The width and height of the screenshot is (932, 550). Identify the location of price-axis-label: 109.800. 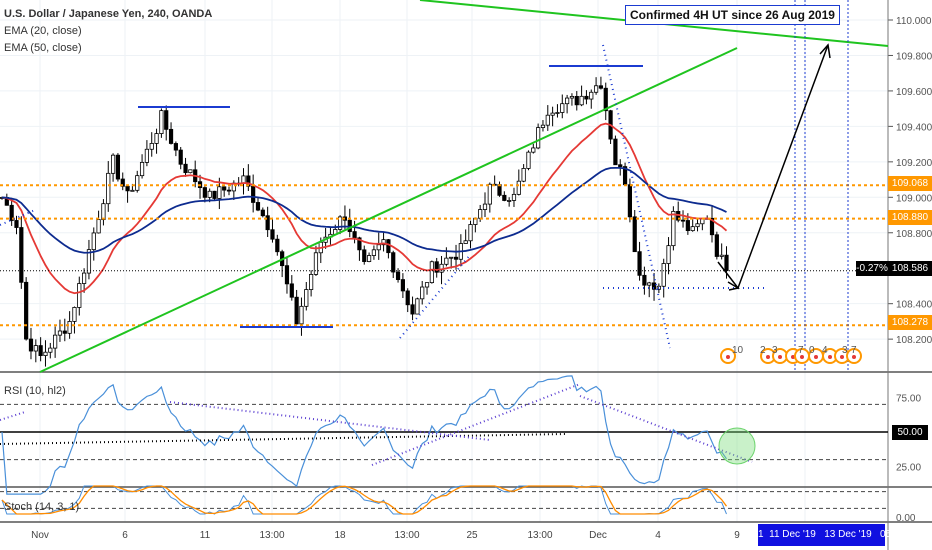
(914, 56).